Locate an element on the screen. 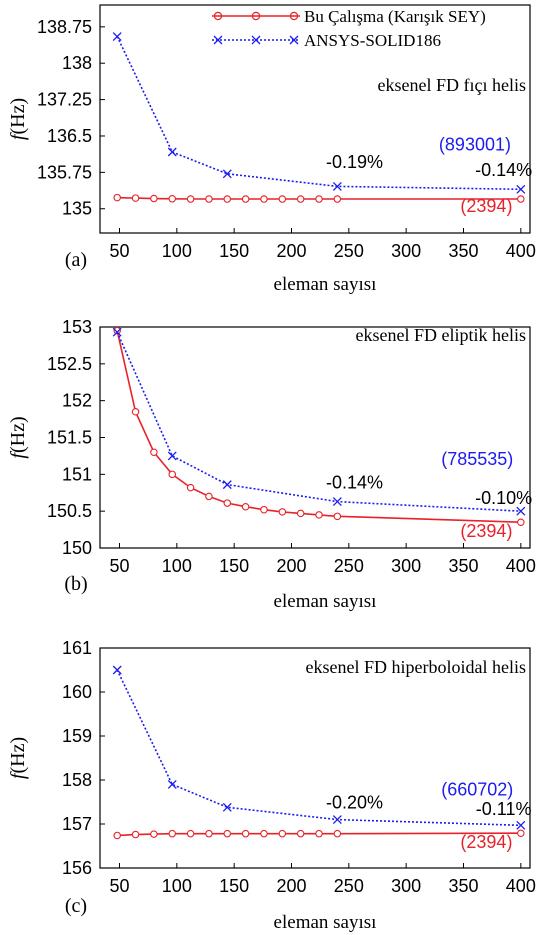  y-tick-label: 158 is located at coordinates (77, 780).